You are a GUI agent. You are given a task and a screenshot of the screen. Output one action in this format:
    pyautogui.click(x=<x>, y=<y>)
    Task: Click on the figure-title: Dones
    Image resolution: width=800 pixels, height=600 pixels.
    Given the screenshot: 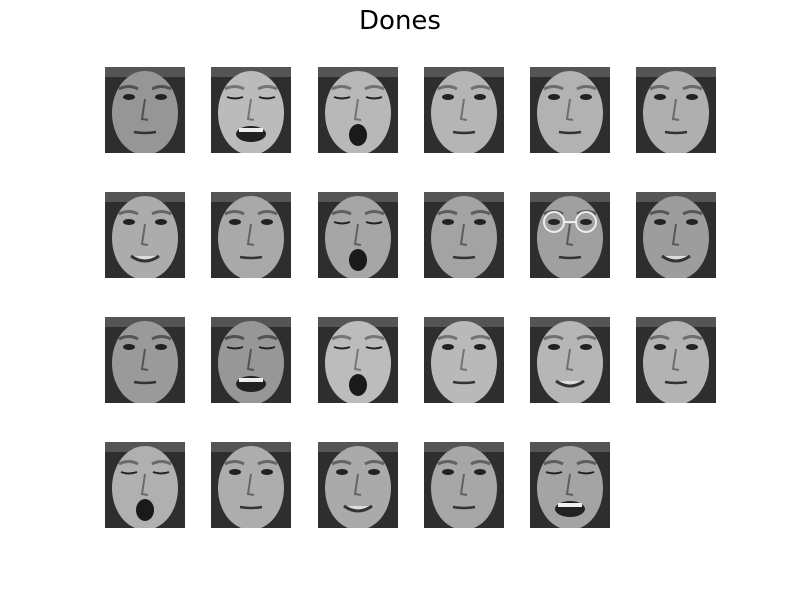 What is the action you would take?
    pyautogui.click(x=400, y=21)
    